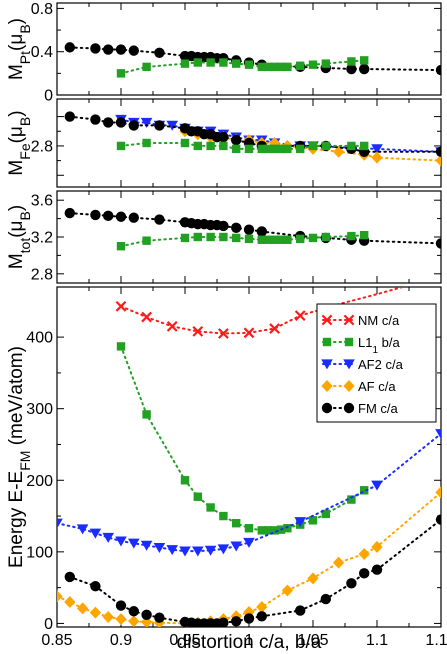 The image size is (447, 654). What do you see at coordinates (379, 345) in the screenshot?
I see `legend-label: L11 b/a` at bounding box center [379, 345].